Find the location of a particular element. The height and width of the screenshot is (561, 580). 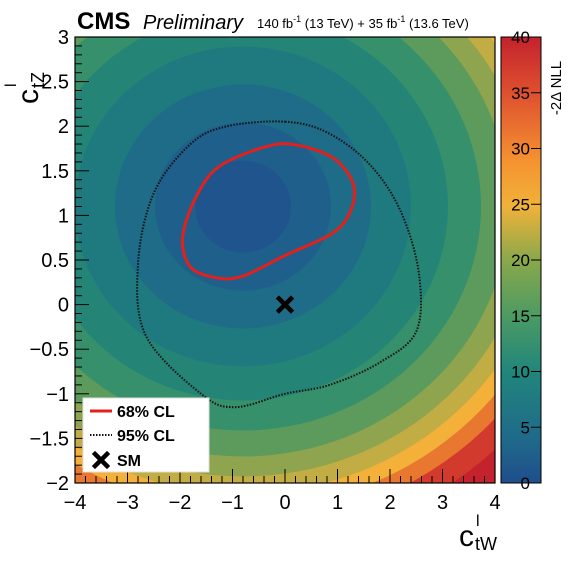

x-tick-label: 2 is located at coordinates (389, 503).